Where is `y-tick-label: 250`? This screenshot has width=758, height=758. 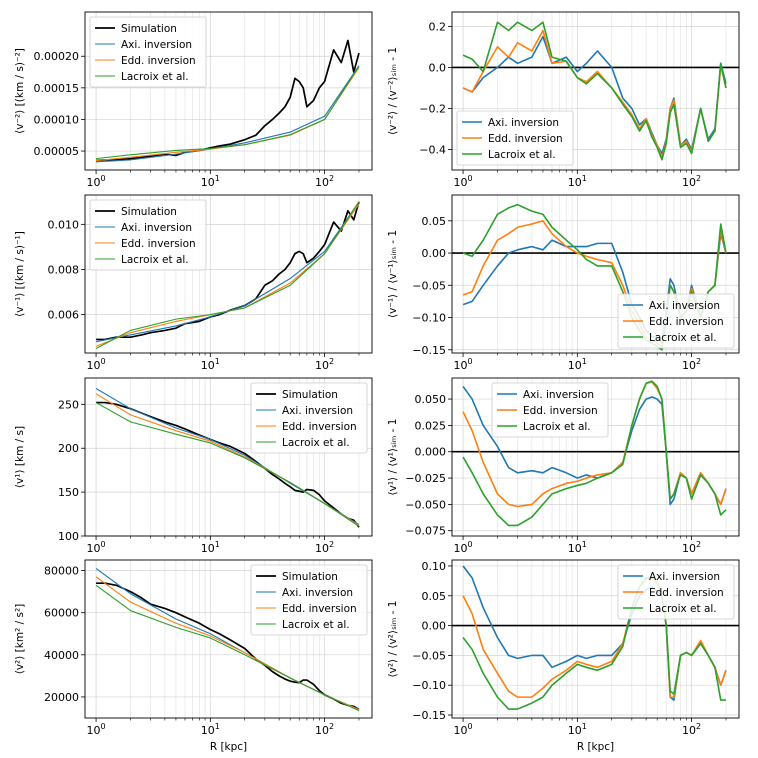 y-tick-label: 250 is located at coordinates (68, 404).